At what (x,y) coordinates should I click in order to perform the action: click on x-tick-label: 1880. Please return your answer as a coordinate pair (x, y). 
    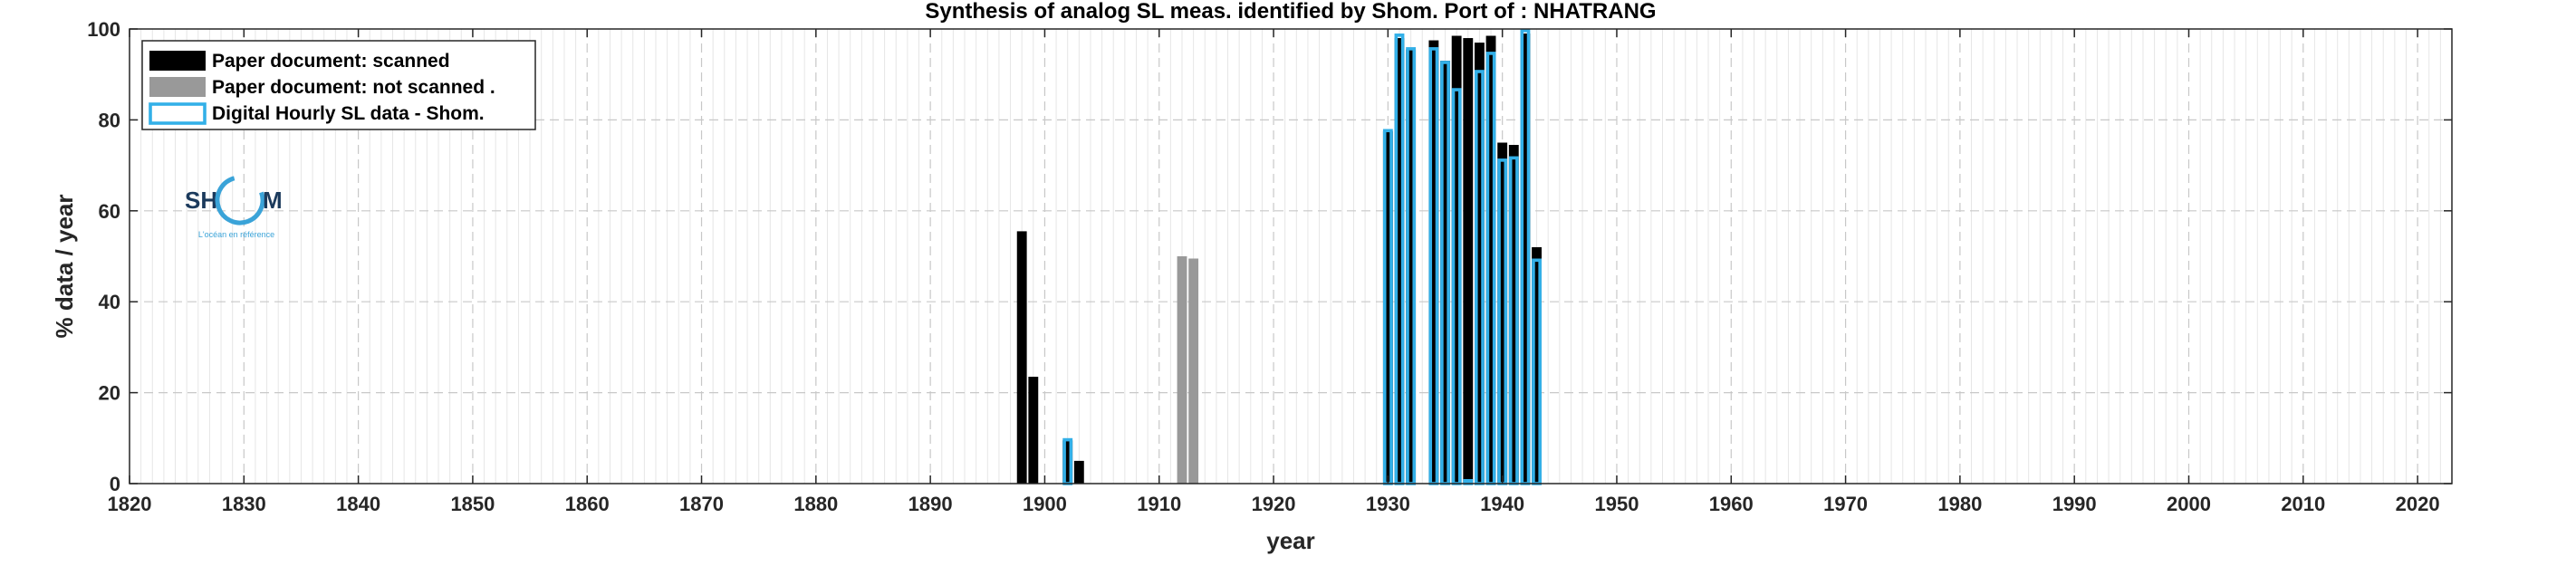
    Looking at the image, I should click on (815, 504).